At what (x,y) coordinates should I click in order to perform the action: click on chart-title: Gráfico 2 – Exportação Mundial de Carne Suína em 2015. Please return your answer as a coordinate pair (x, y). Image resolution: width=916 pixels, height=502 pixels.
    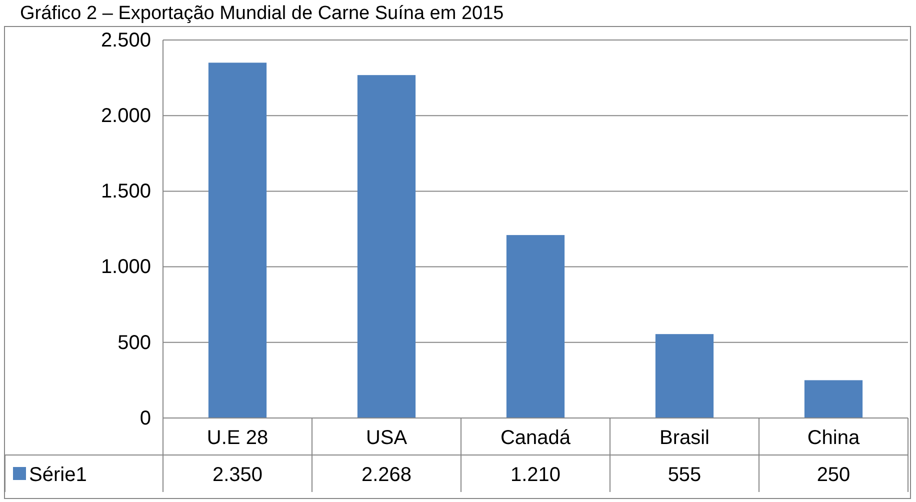
    Looking at the image, I should click on (262, 13).